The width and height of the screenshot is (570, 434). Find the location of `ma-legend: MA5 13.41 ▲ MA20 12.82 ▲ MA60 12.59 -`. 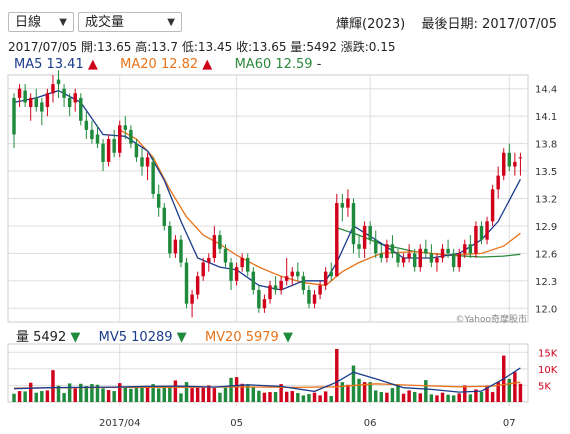

ma-legend: MA5 13.41 ▲ MA20 12.82 ▲ MA60 12.59 - is located at coordinates (167, 64).